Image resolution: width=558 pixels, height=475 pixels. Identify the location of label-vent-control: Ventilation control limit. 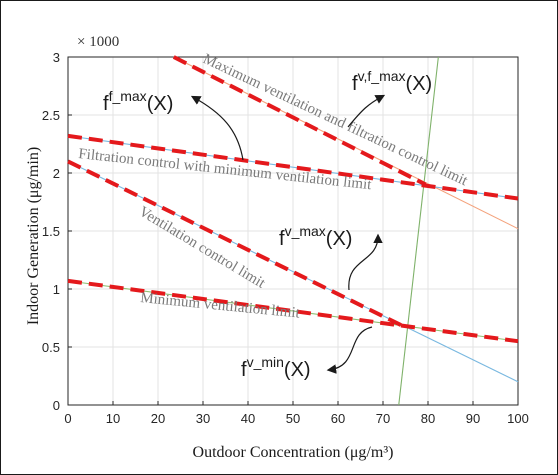
(202, 248).